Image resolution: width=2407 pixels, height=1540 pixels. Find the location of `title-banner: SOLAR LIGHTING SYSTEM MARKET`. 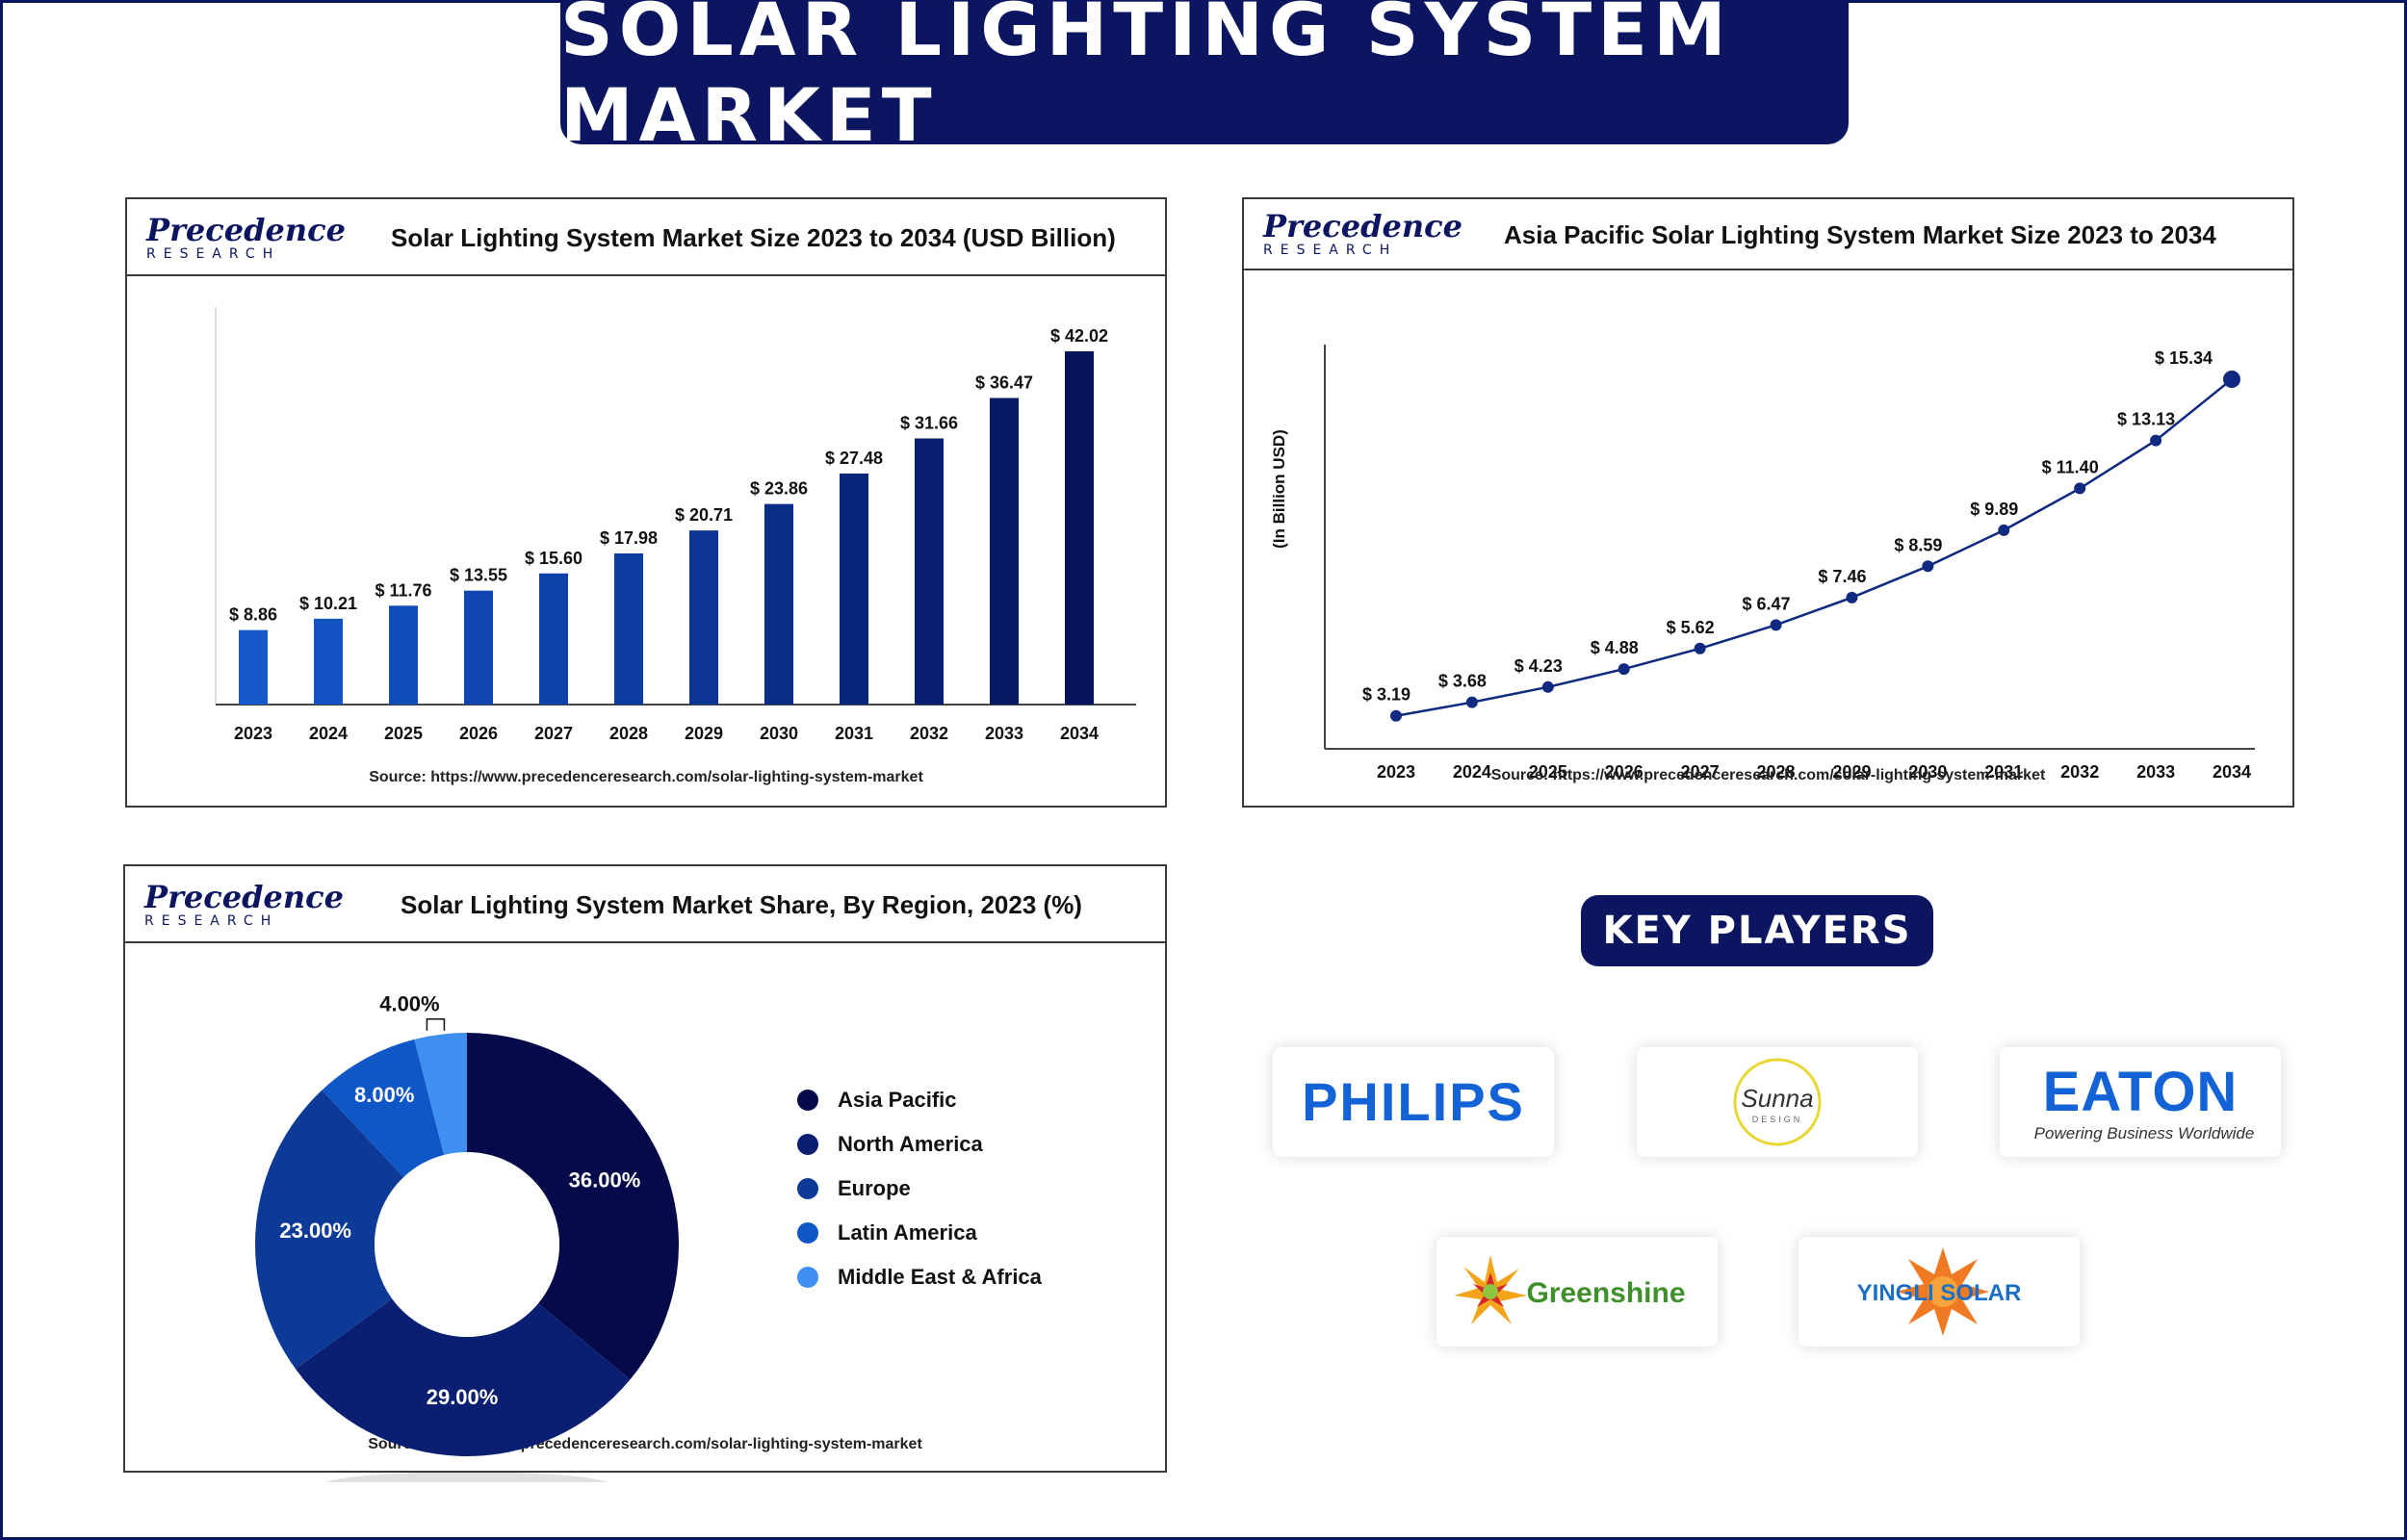

title-banner: SOLAR LIGHTING SYSTEM MARKET is located at coordinates (1204, 79).